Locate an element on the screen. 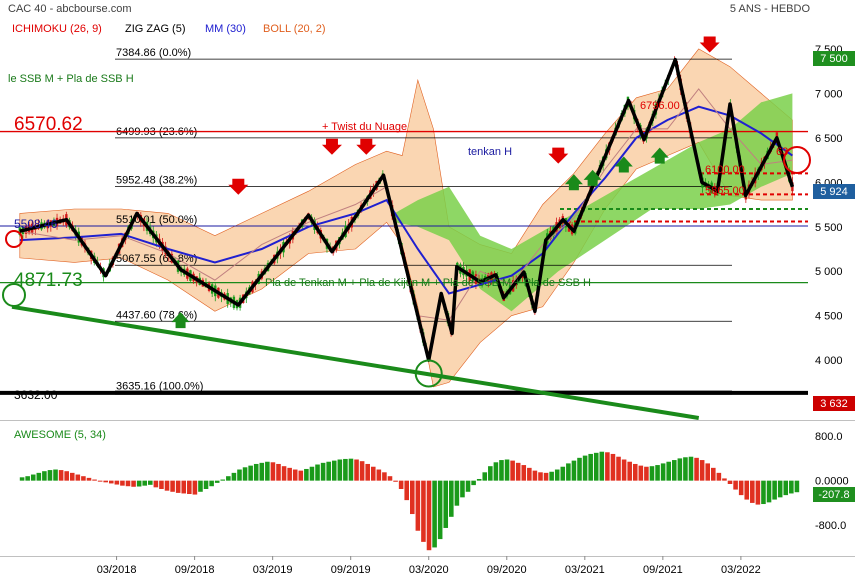 The width and height of the screenshot is (855, 580). legend-mm: MM (30) is located at coordinates (225, 29).